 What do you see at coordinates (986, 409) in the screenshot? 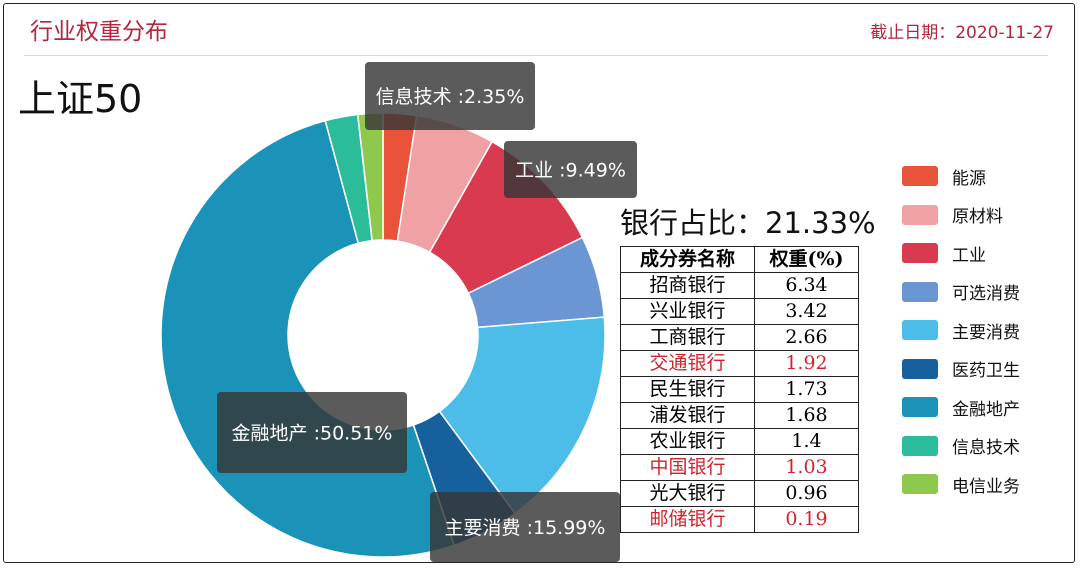
I see `legend-label: 金融地产` at bounding box center [986, 409].